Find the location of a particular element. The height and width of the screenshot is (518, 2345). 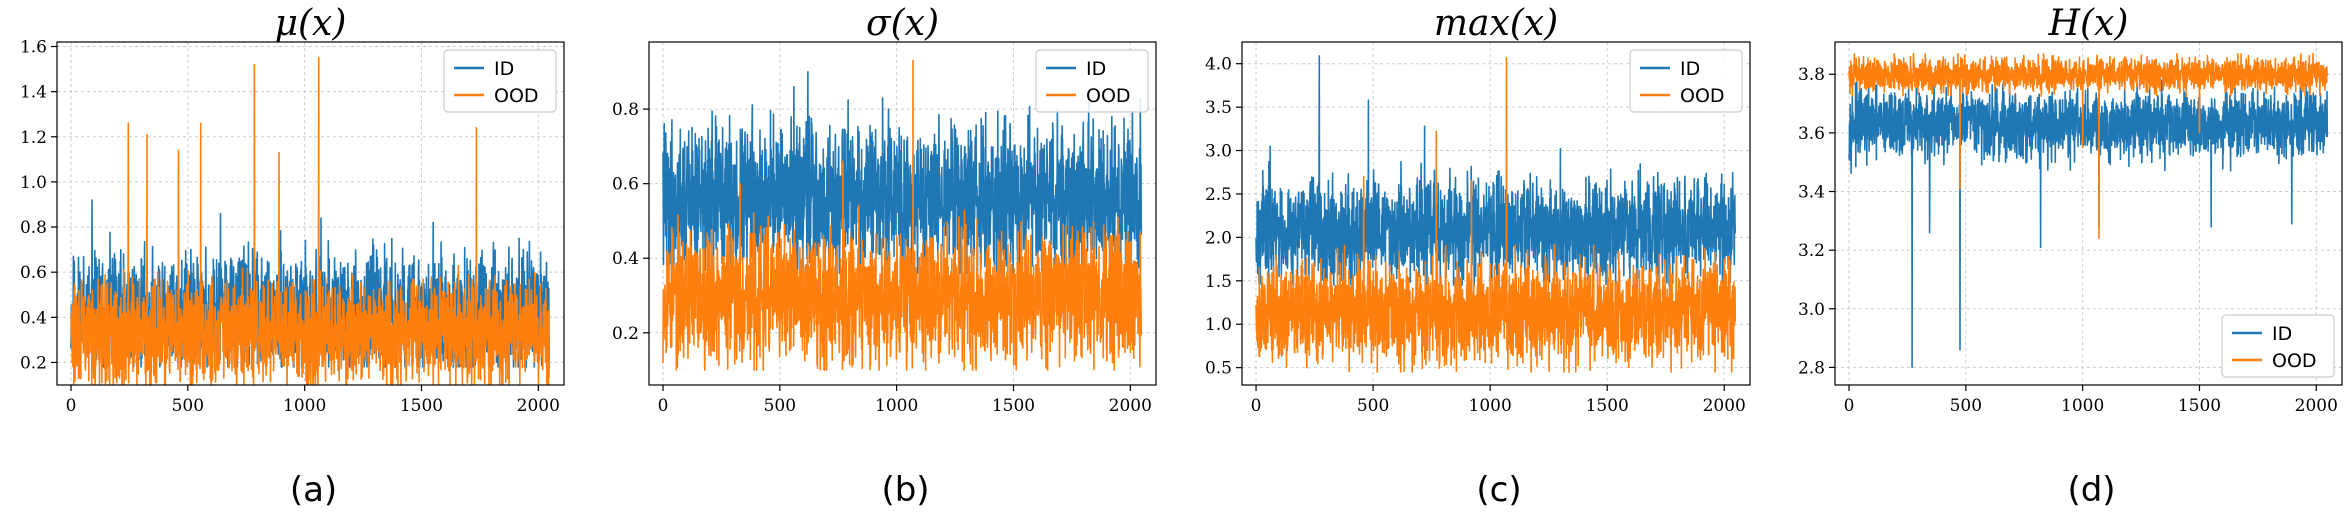

panel-caption: (d) is located at coordinates (2091, 490).